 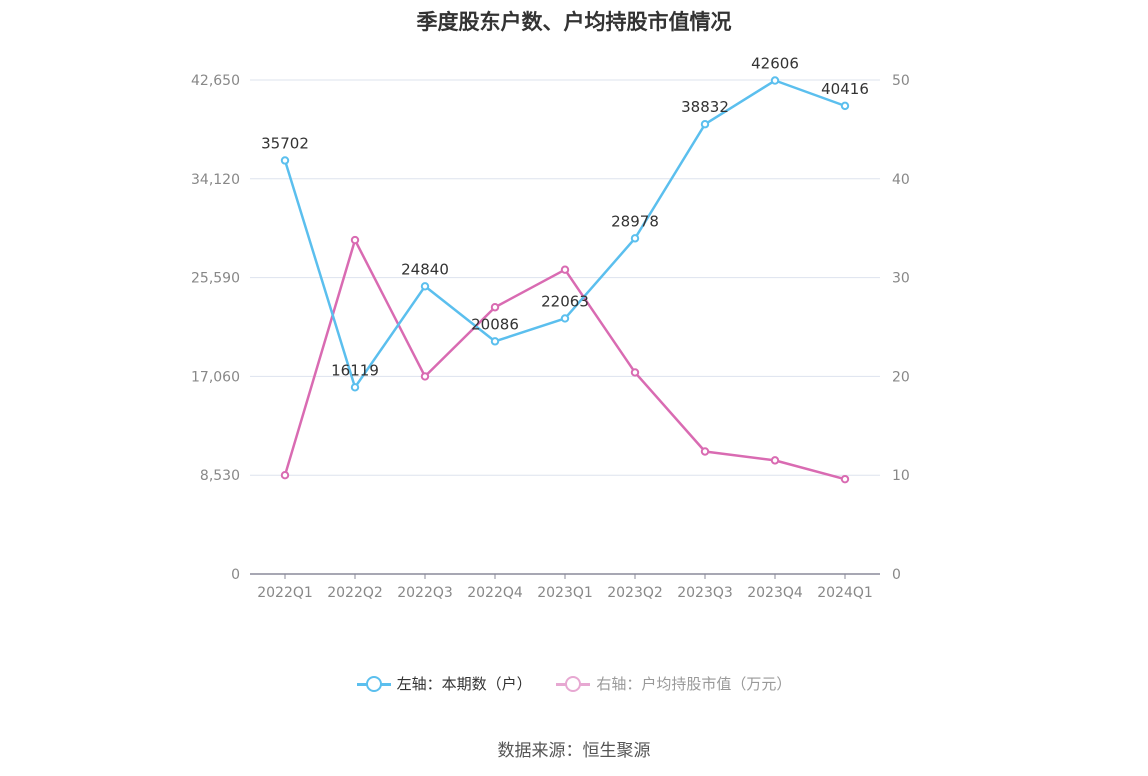 I want to click on legend-right-marker-icon, so click(x=573, y=684).